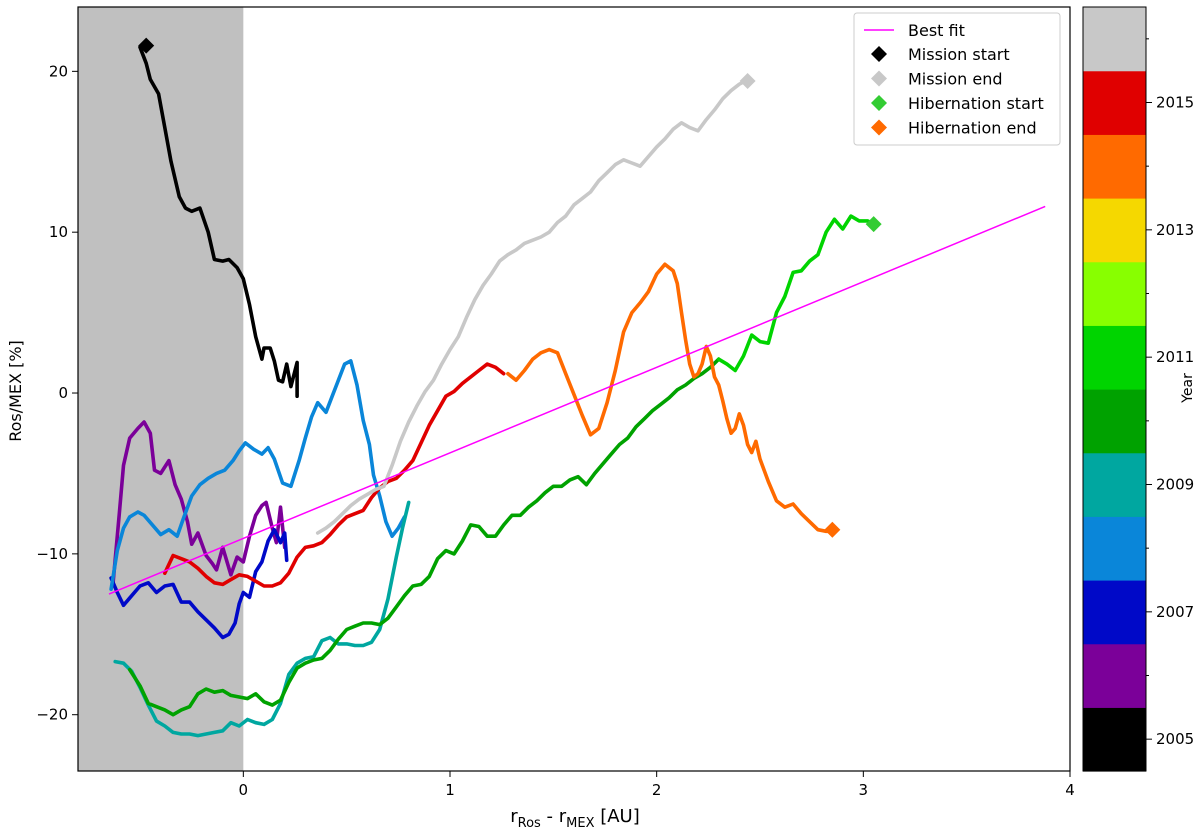 The height and width of the screenshot is (832, 1200). I want to click on legend-swatch-hibernation-end, so click(879, 127).